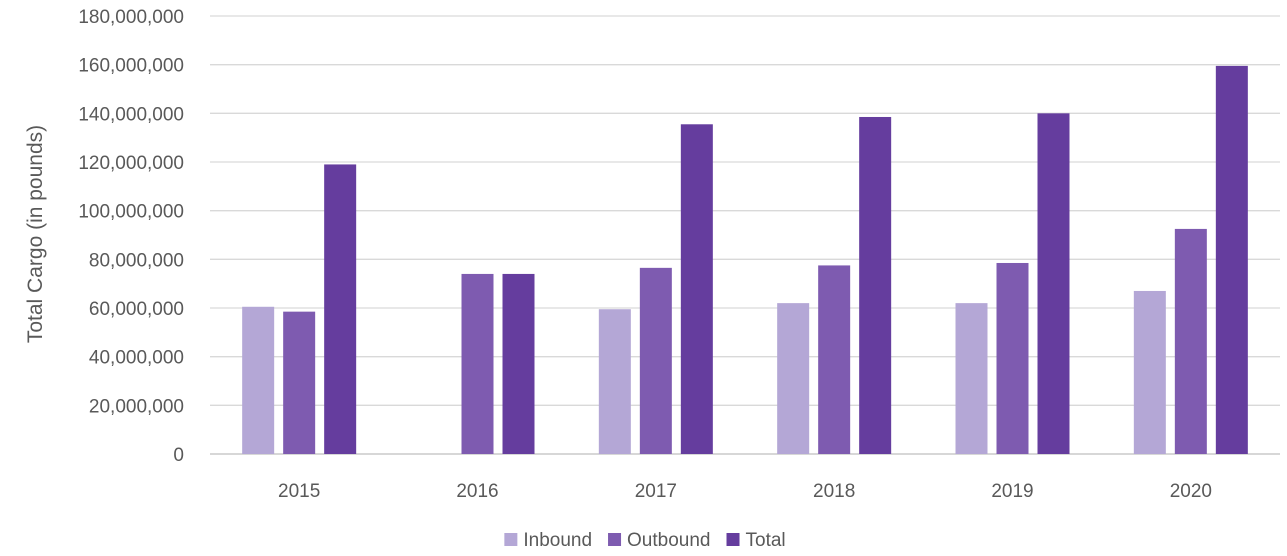 The image size is (1287, 556). What do you see at coordinates (696, 289) in the screenshot?
I see `bar-total-2017` at bounding box center [696, 289].